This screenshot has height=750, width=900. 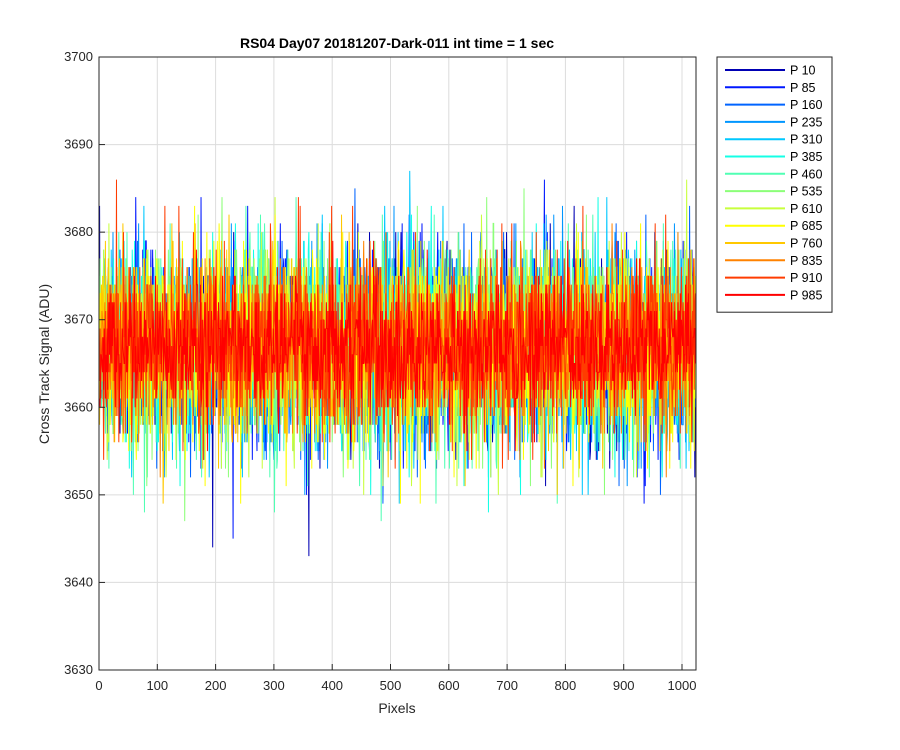 I want to click on x-tick-label: 300, so click(x=274, y=685).